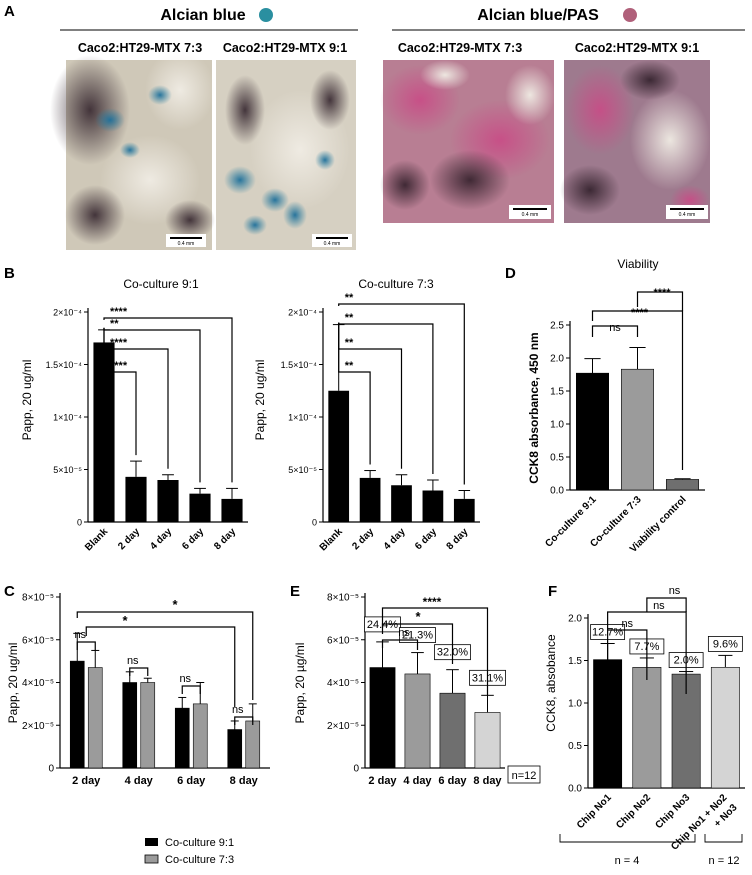 This screenshot has height=875, width=752. Describe the element at coordinates (199, 843) in the screenshot. I see `legend-label-9-1: Co-culture 9:1` at that location.